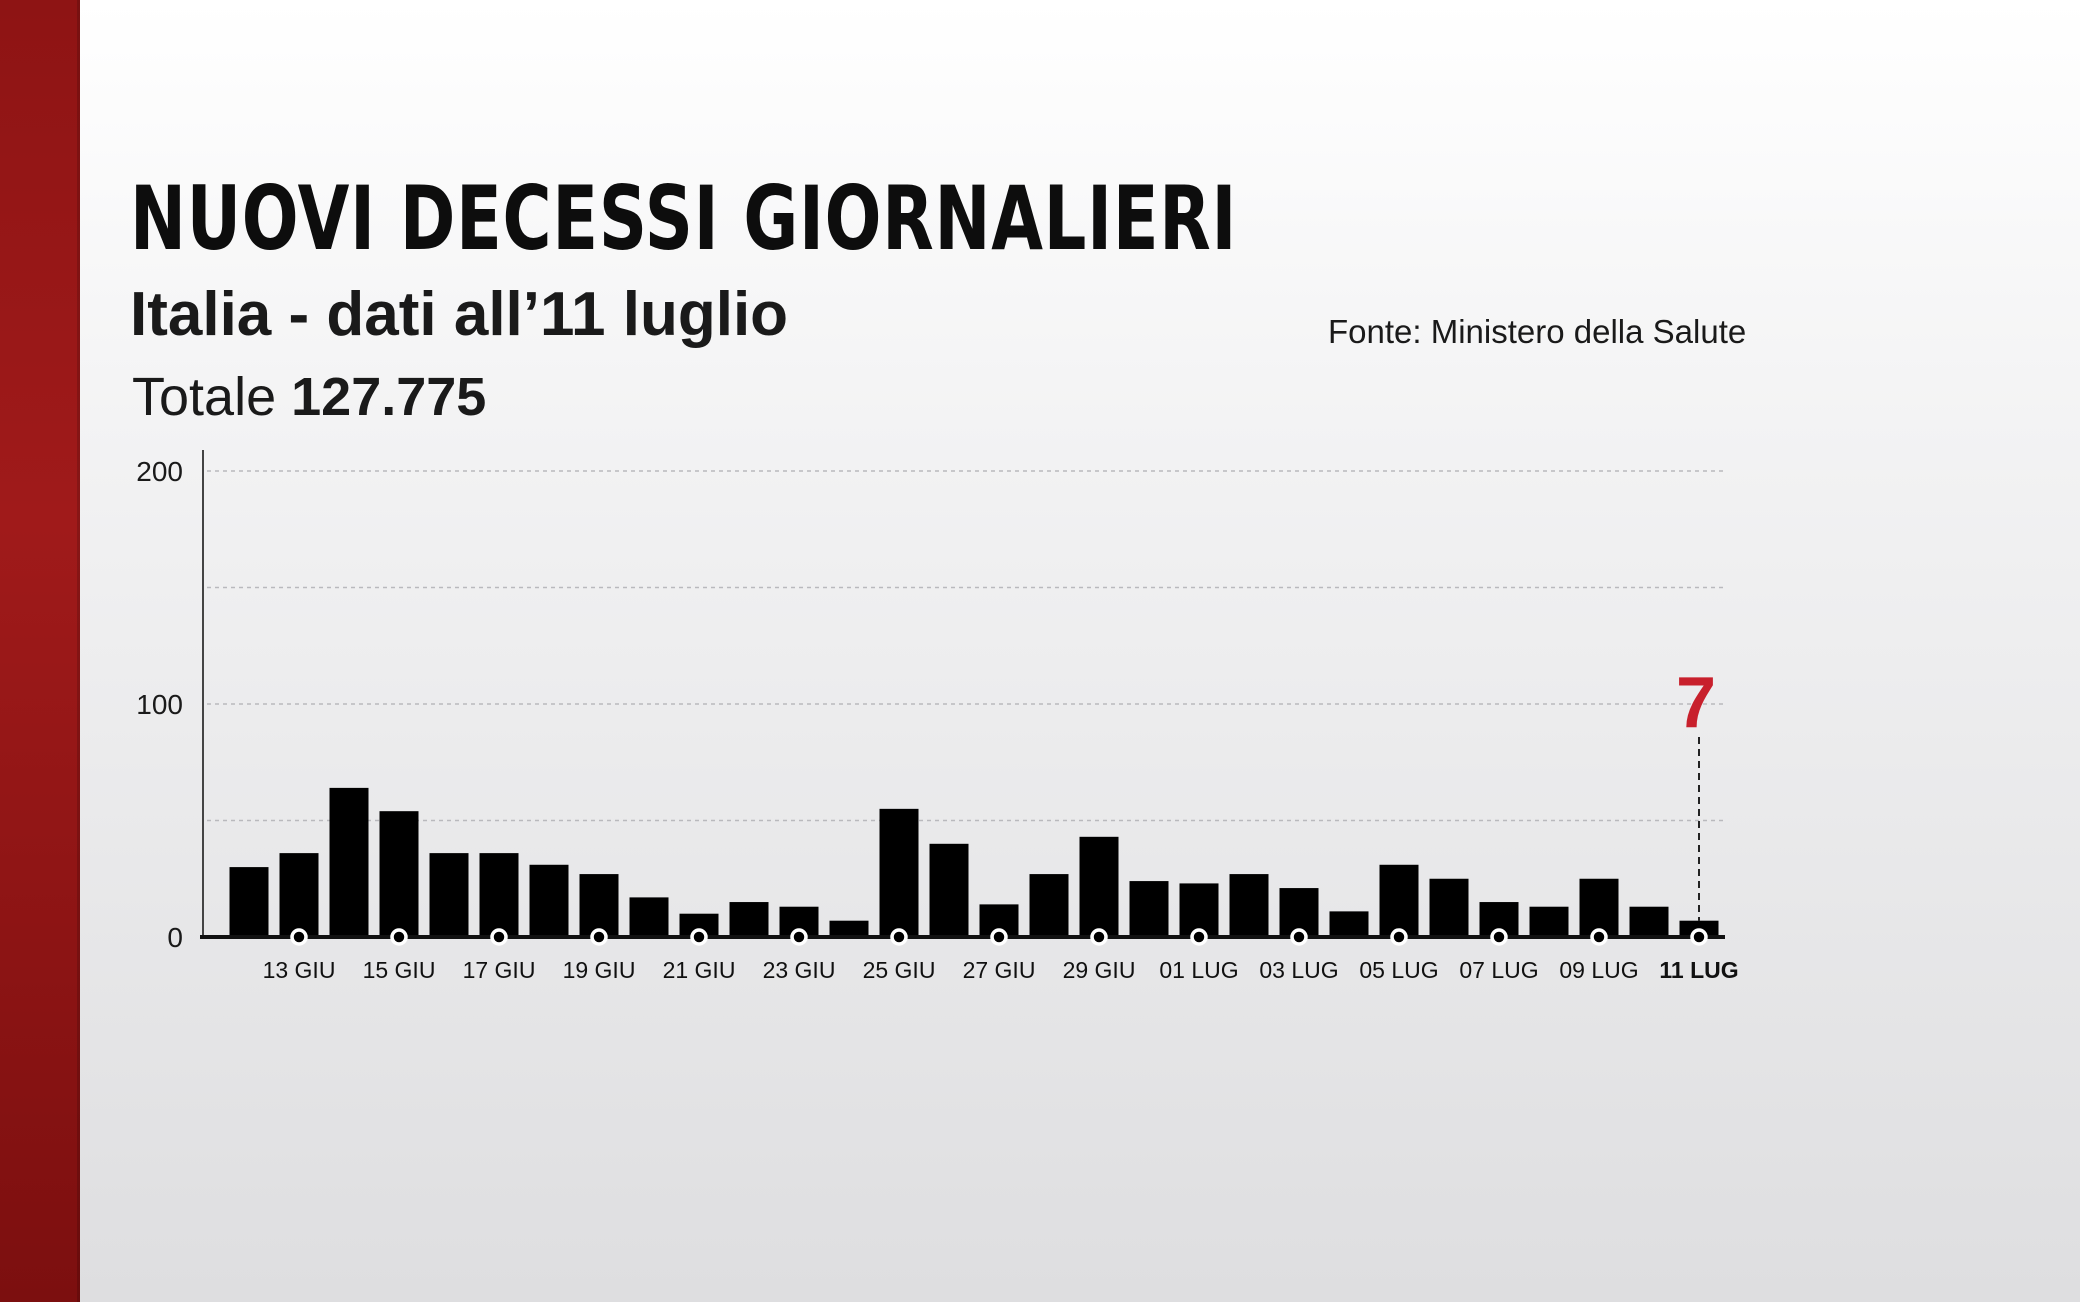 Image resolution: width=2080 pixels, height=1302 pixels. What do you see at coordinates (999, 970) in the screenshot?
I see `x-tick-label: 27 GIU` at bounding box center [999, 970].